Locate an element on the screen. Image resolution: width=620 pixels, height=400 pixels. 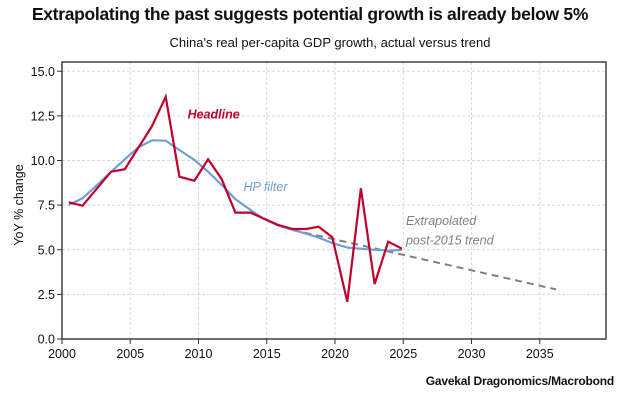
y-tick-label: 12.5 is located at coordinates (43, 116).